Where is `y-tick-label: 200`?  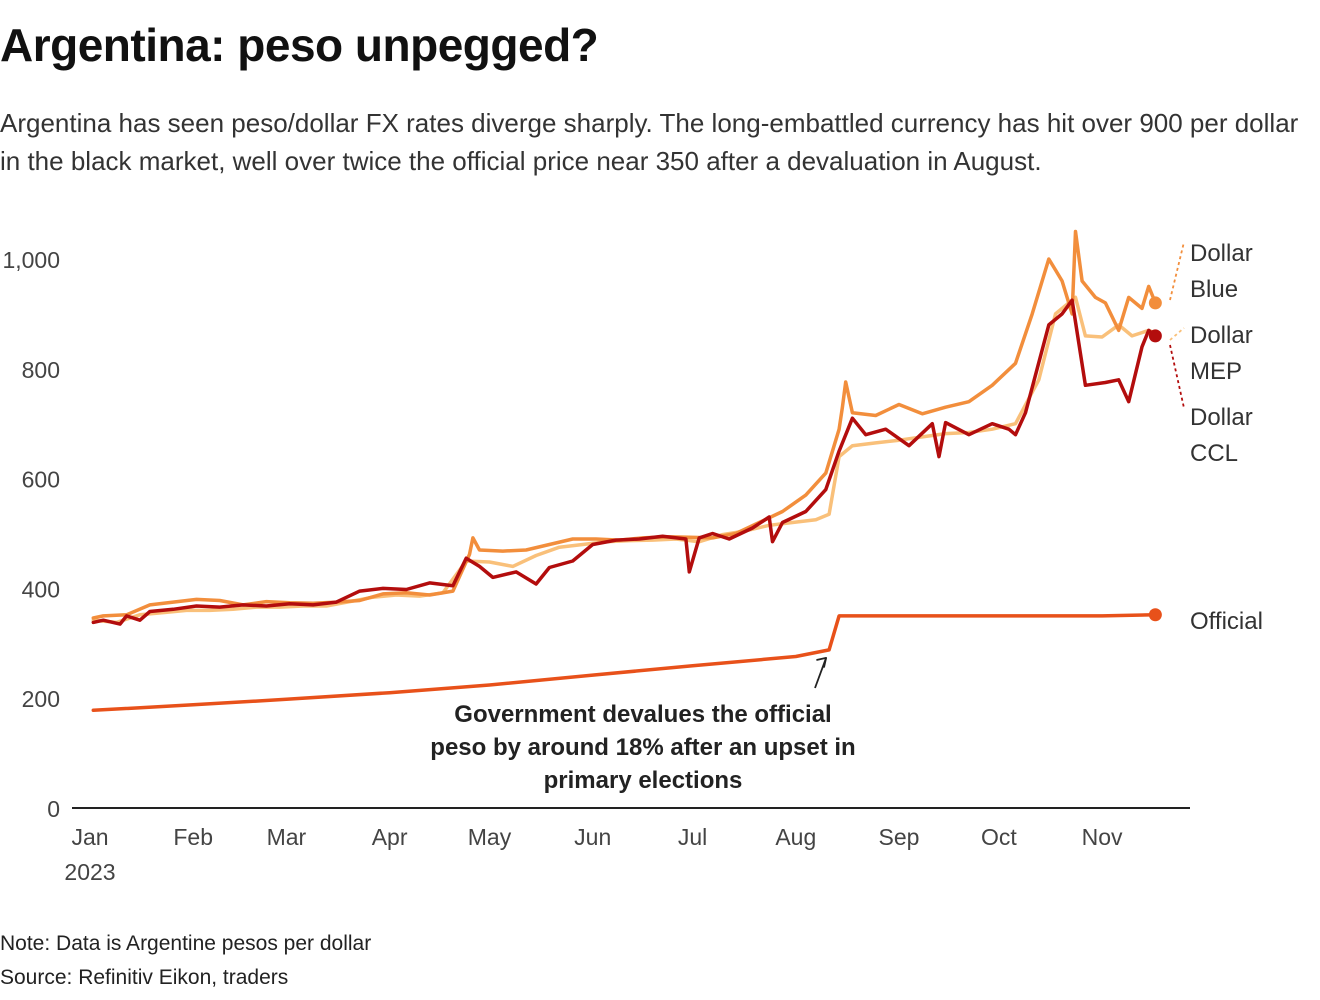
y-tick-label: 200 is located at coordinates (41, 699).